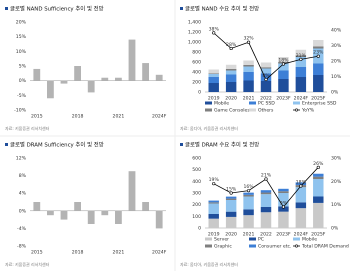  I want to click on y-tick-label: 15%, so click(21, 37).